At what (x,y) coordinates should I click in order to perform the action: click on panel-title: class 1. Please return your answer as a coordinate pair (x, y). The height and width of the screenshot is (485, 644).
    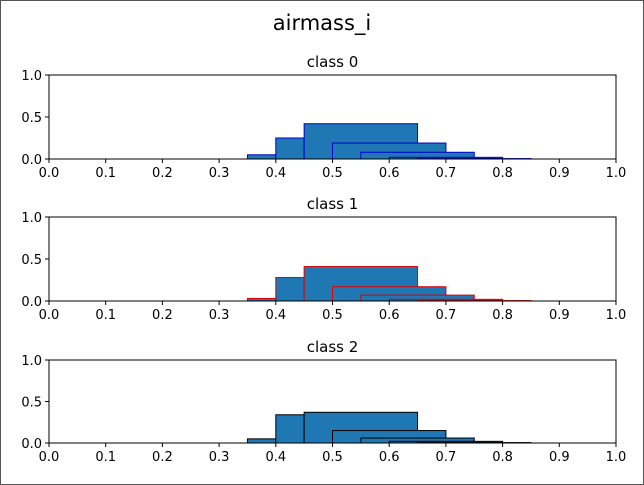
    Looking at the image, I should click on (333, 204).